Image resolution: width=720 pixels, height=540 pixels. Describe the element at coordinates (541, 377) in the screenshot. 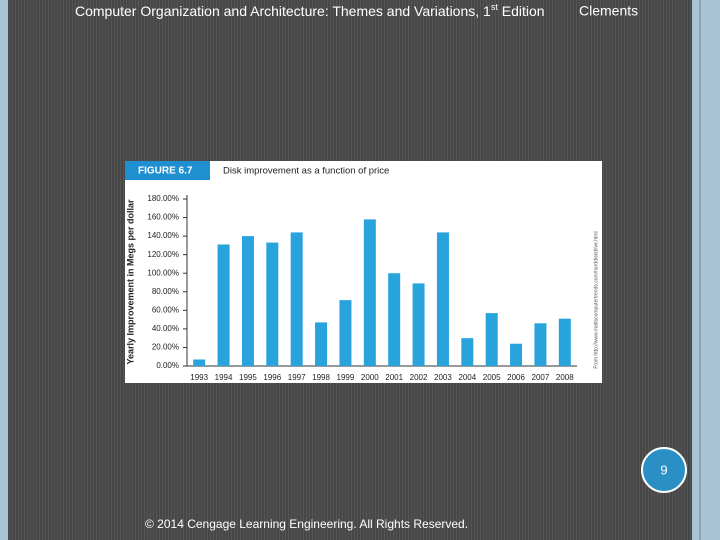

I see `x-tick-label: 2007` at that location.